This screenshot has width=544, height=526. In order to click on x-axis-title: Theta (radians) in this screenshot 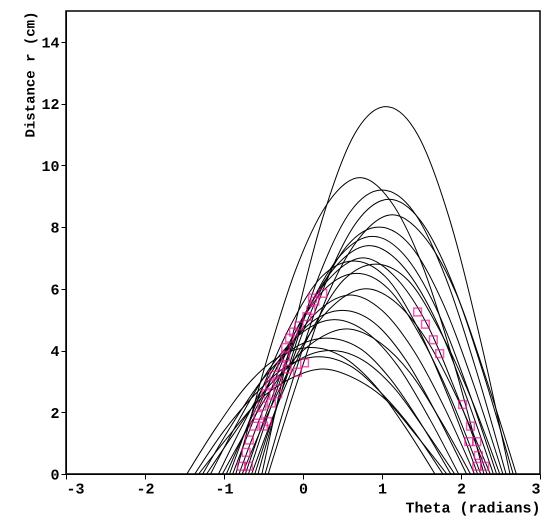, I will do `click(472, 509)`.